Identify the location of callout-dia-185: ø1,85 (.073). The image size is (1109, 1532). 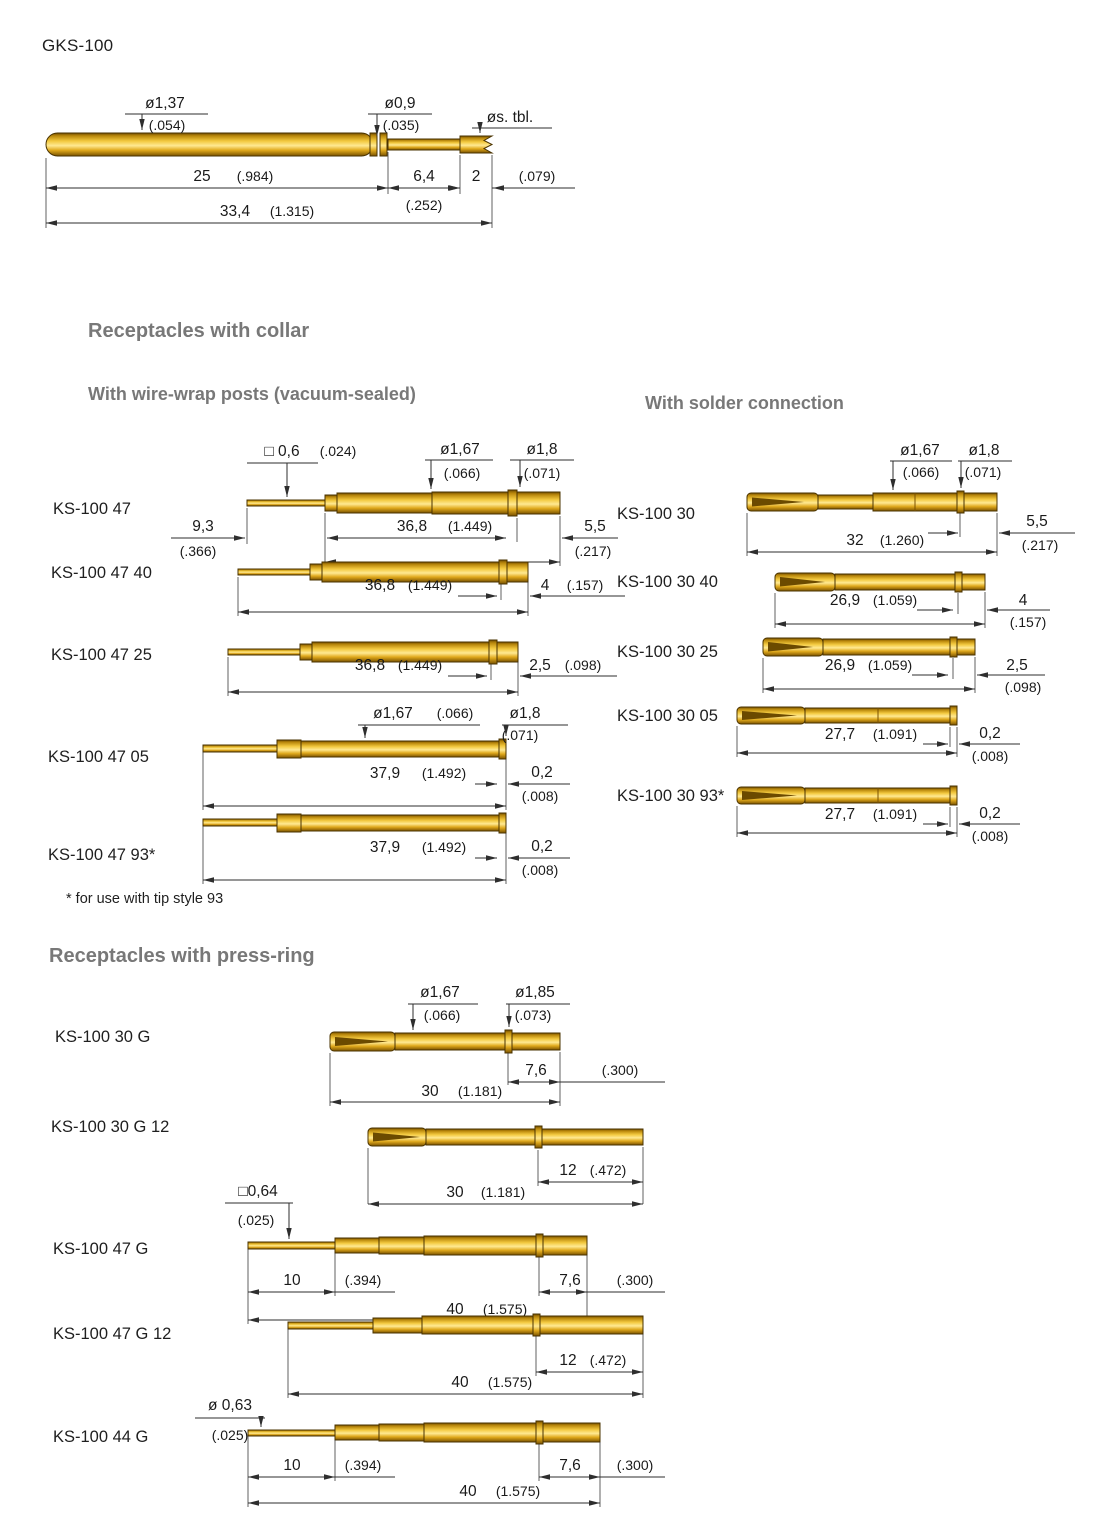
(538, 1005).